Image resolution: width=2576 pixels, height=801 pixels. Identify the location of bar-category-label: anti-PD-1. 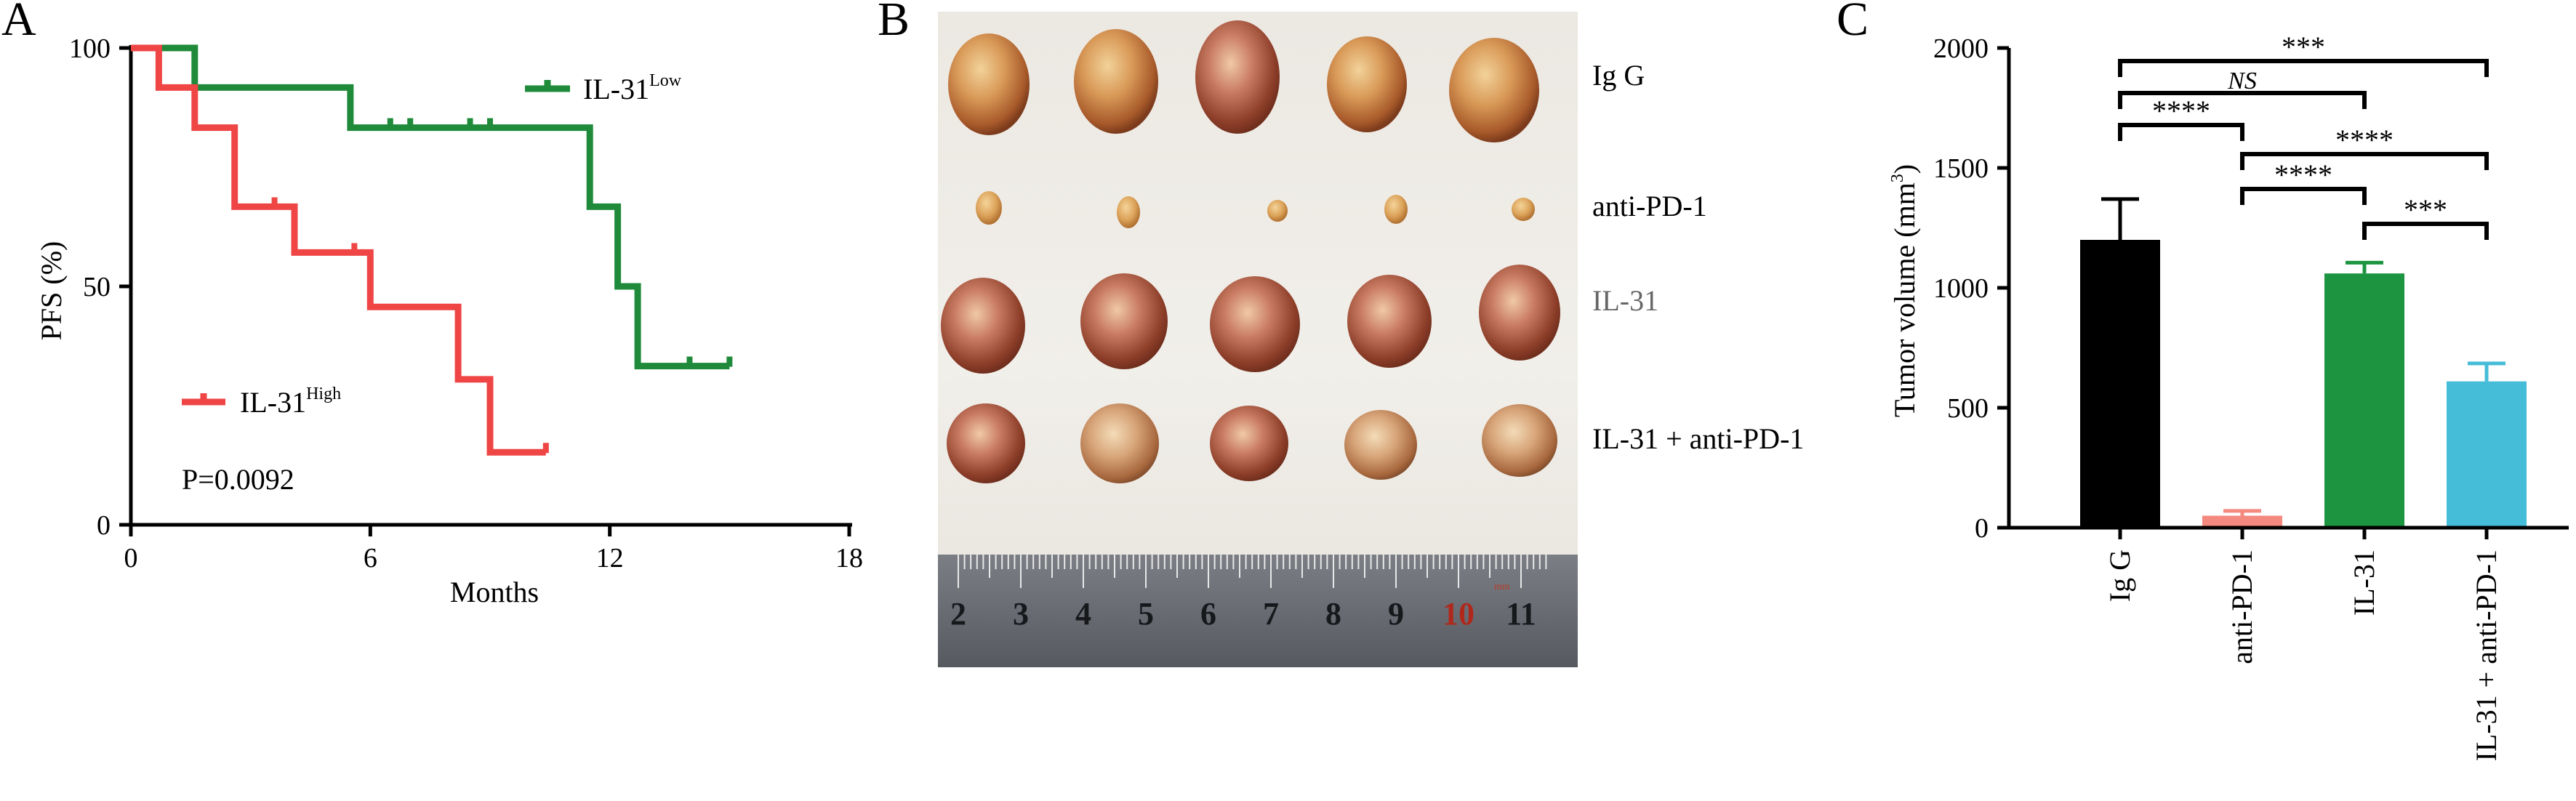
(2242, 607).